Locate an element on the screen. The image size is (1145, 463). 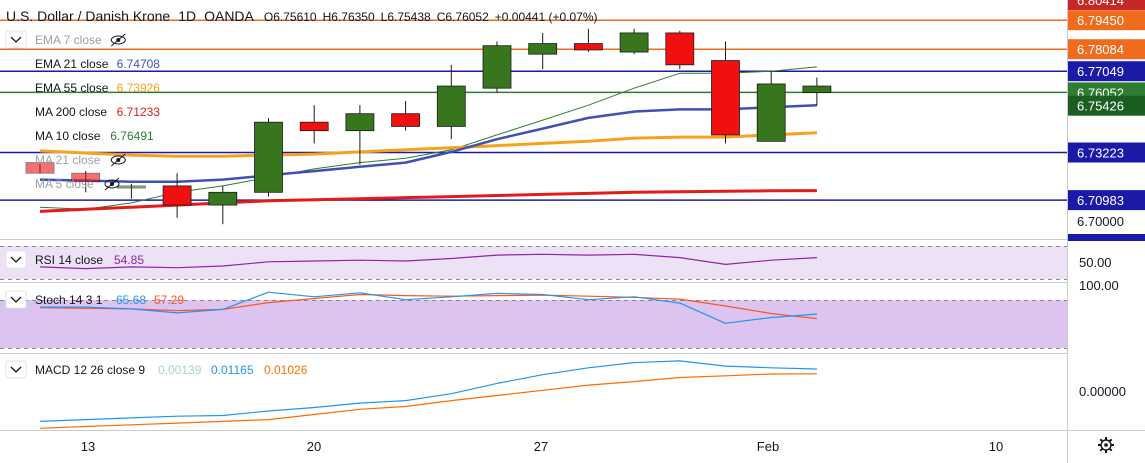
indicator-name: EMA 7 close is located at coordinates (68, 40).